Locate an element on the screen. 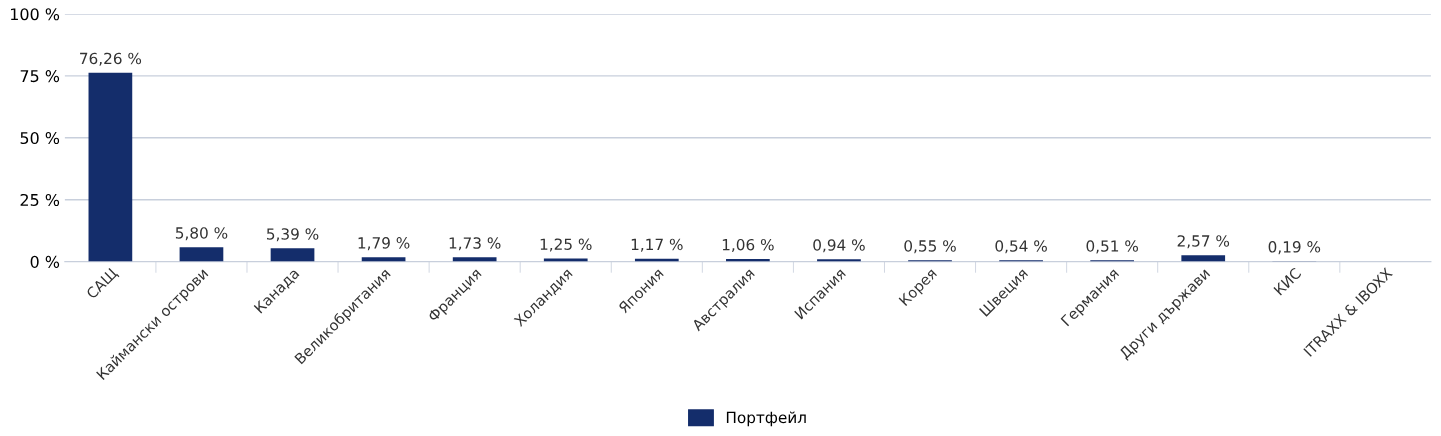 The width and height of the screenshot is (1441, 436). data-label: 1,25 % is located at coordinates (566, 245).